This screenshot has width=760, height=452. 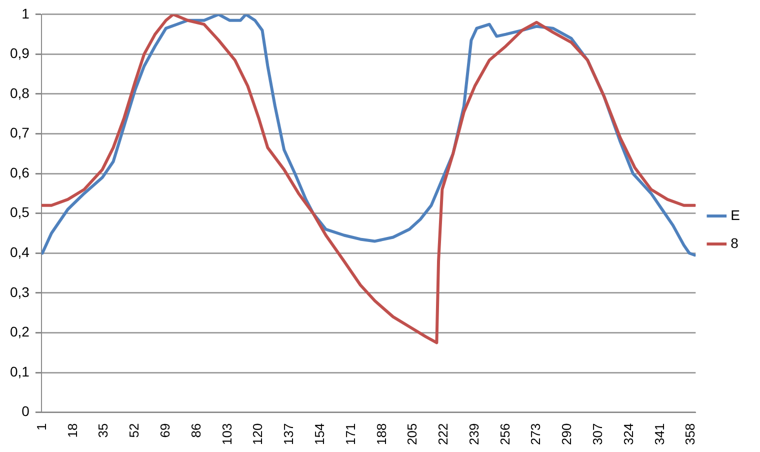 I want to click on x-tick-label: 205, so click(x=412, y=434).